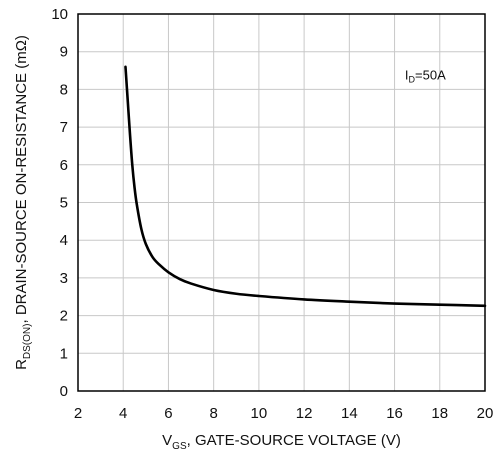 The image size is (495, 454). What do you see at coordinates (349, 413) in the screenshot?
I see `x-tick-label-6: 14` at bounding box center [349, 413].